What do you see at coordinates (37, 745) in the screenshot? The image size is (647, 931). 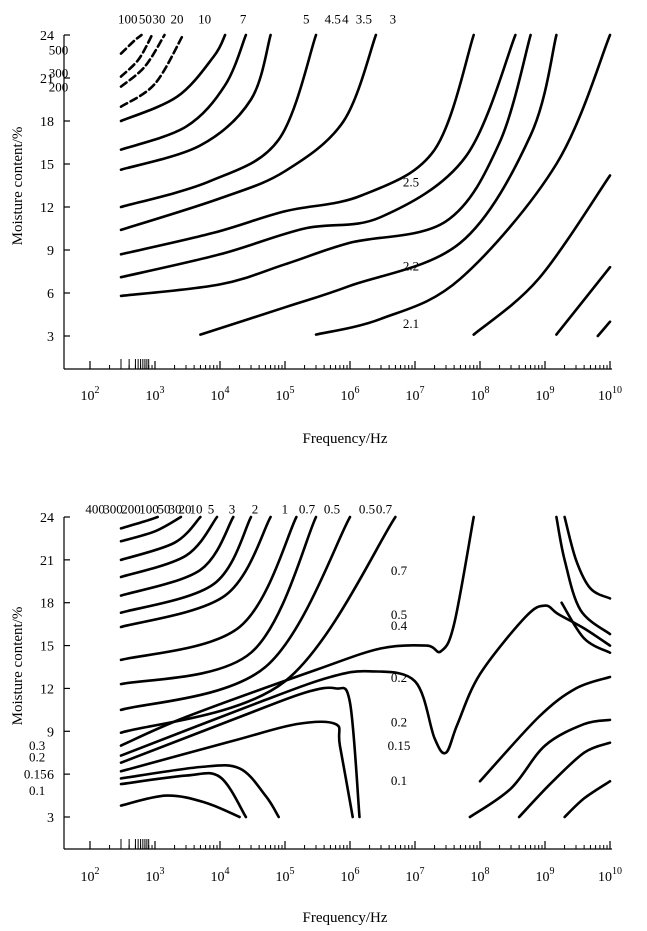 I see `contour-value-label: 0.3` at bounding box center [37, 745].